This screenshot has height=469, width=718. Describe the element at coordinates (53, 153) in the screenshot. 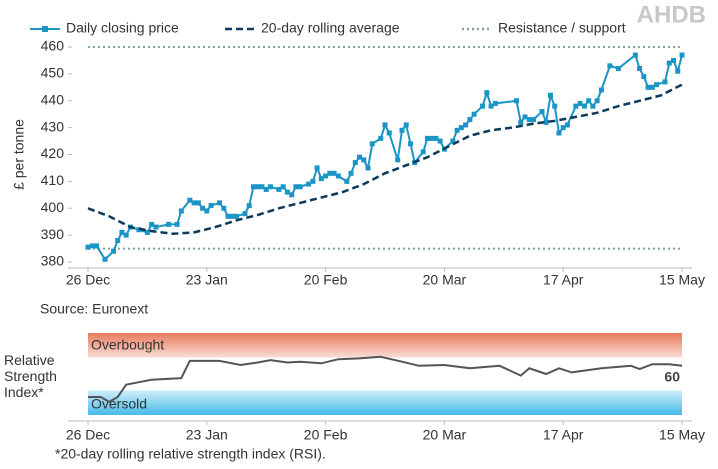

I see `y-tick-label: 420` at that location.